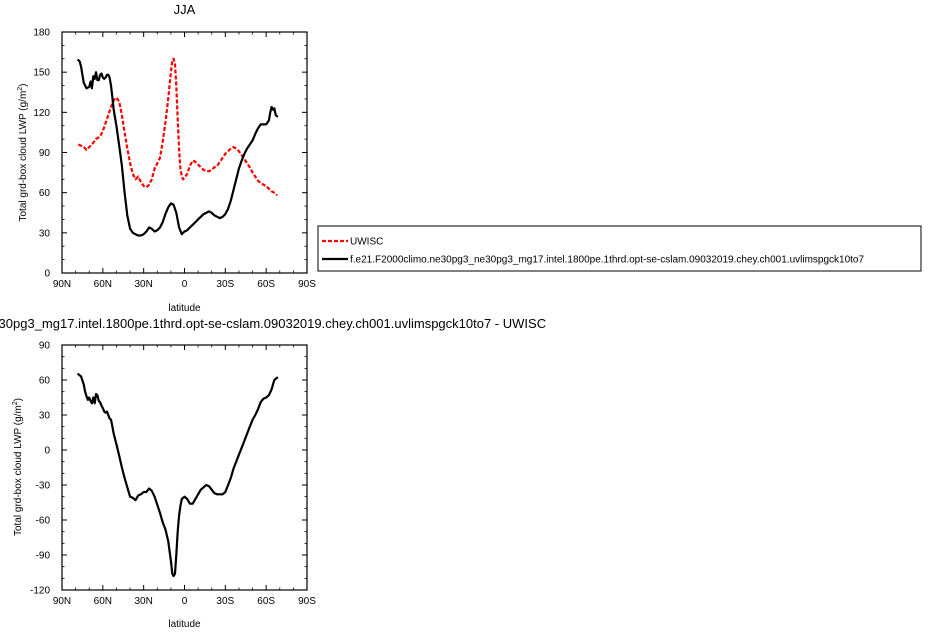 This screenshot has height=633, width=929. Describe the element at coordinates (41, 33) in the screenshot. I see `y-tick-label: 180` at that location.